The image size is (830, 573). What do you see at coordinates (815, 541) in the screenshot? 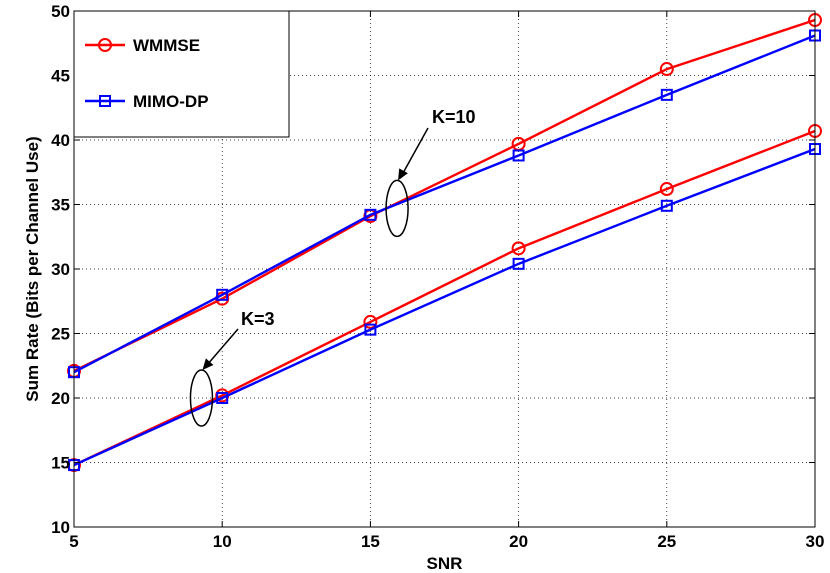
I see `x-tick-label: 30` at bounding box center [815, 541].